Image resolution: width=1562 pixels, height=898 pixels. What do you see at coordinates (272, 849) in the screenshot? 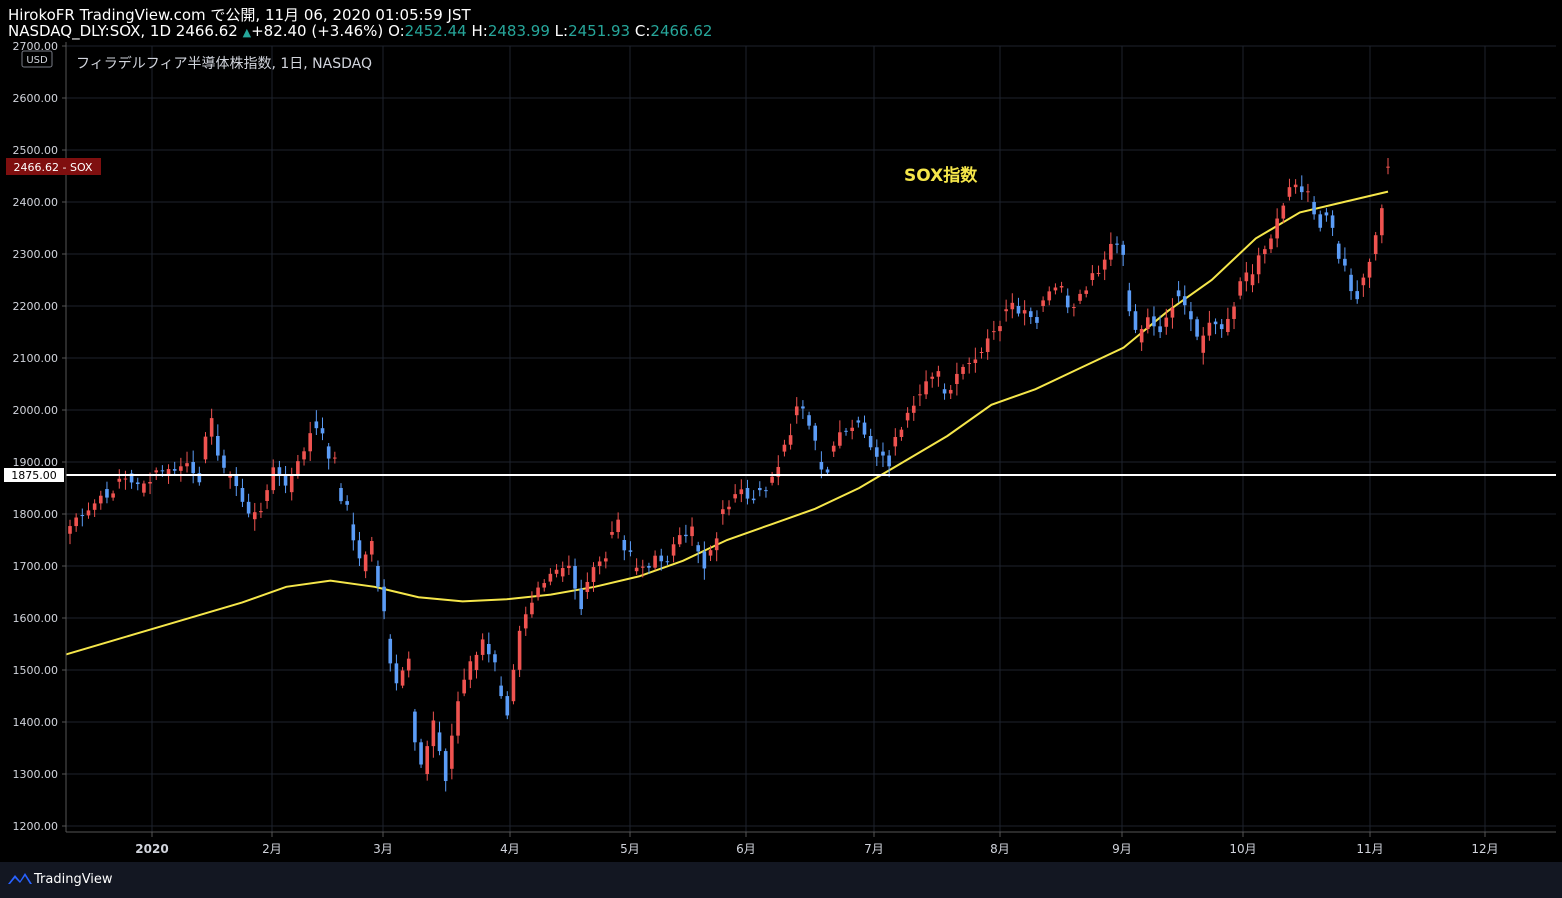
I see `x-tick-label: 2月` at bounding box center [272, 849].